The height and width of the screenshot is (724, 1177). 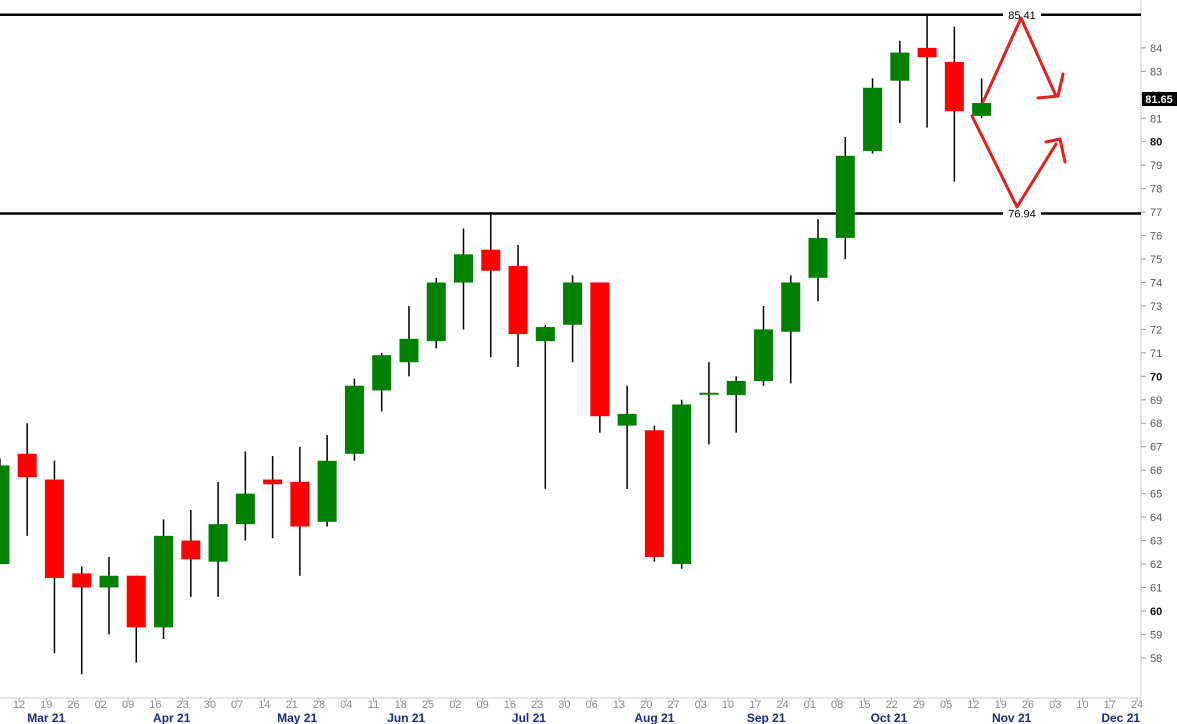 I want to click on x-tick-label: 22, so click(x=892, y=705).